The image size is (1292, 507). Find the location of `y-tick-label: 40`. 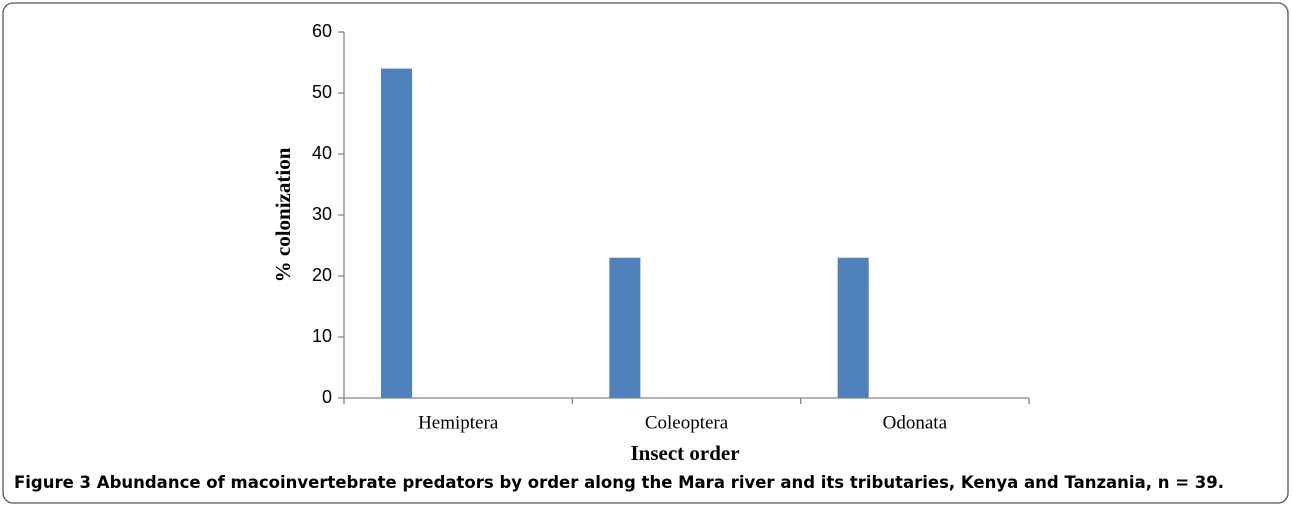

y-tick-label: 40 is located at coordinates (322, 153).